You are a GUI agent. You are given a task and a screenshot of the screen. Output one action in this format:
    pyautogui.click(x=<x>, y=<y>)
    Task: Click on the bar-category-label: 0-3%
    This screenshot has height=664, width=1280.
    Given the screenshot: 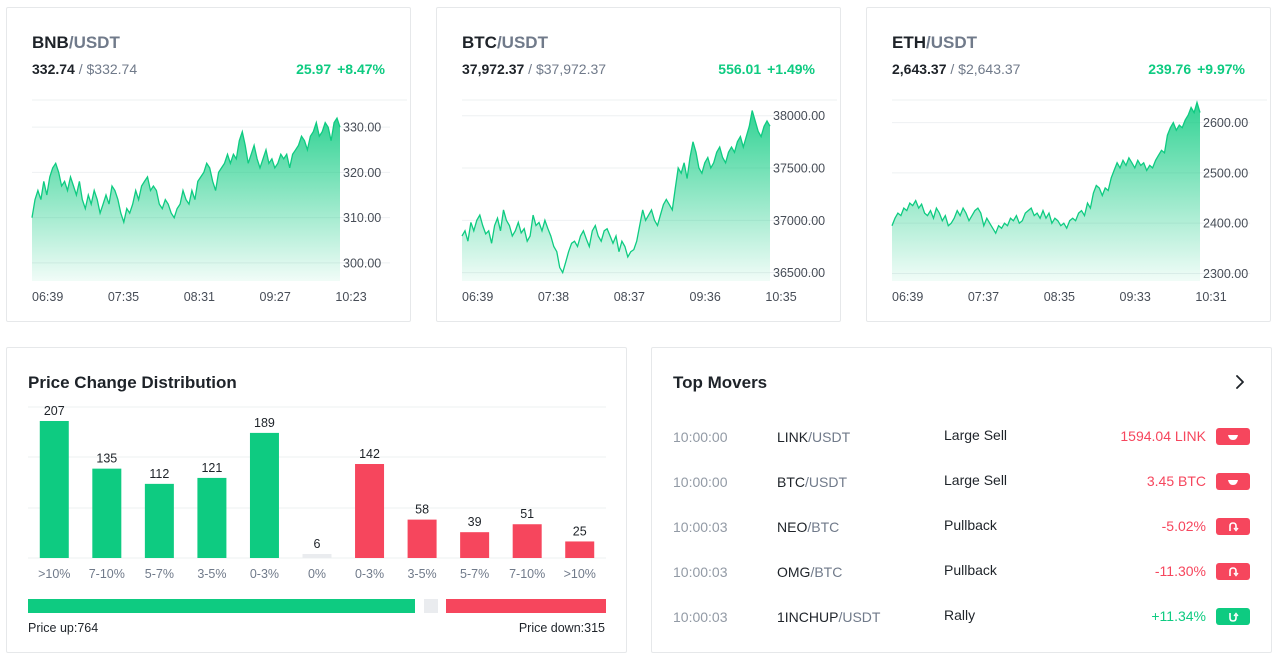 What is the action you would take?
    pyautogui.click(x=369, y=574)
    